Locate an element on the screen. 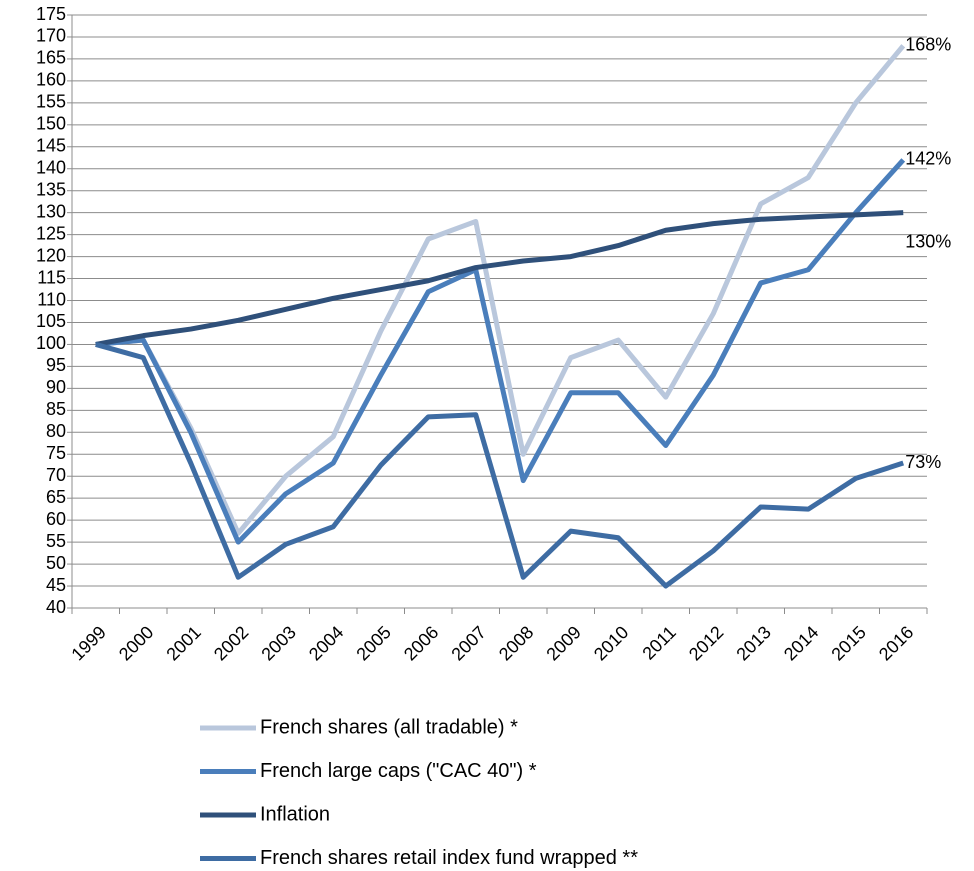 Image resolution: width=974 pixels, height=871 pixels. y-tick-label: 170 is located at coordinates (51, 36).